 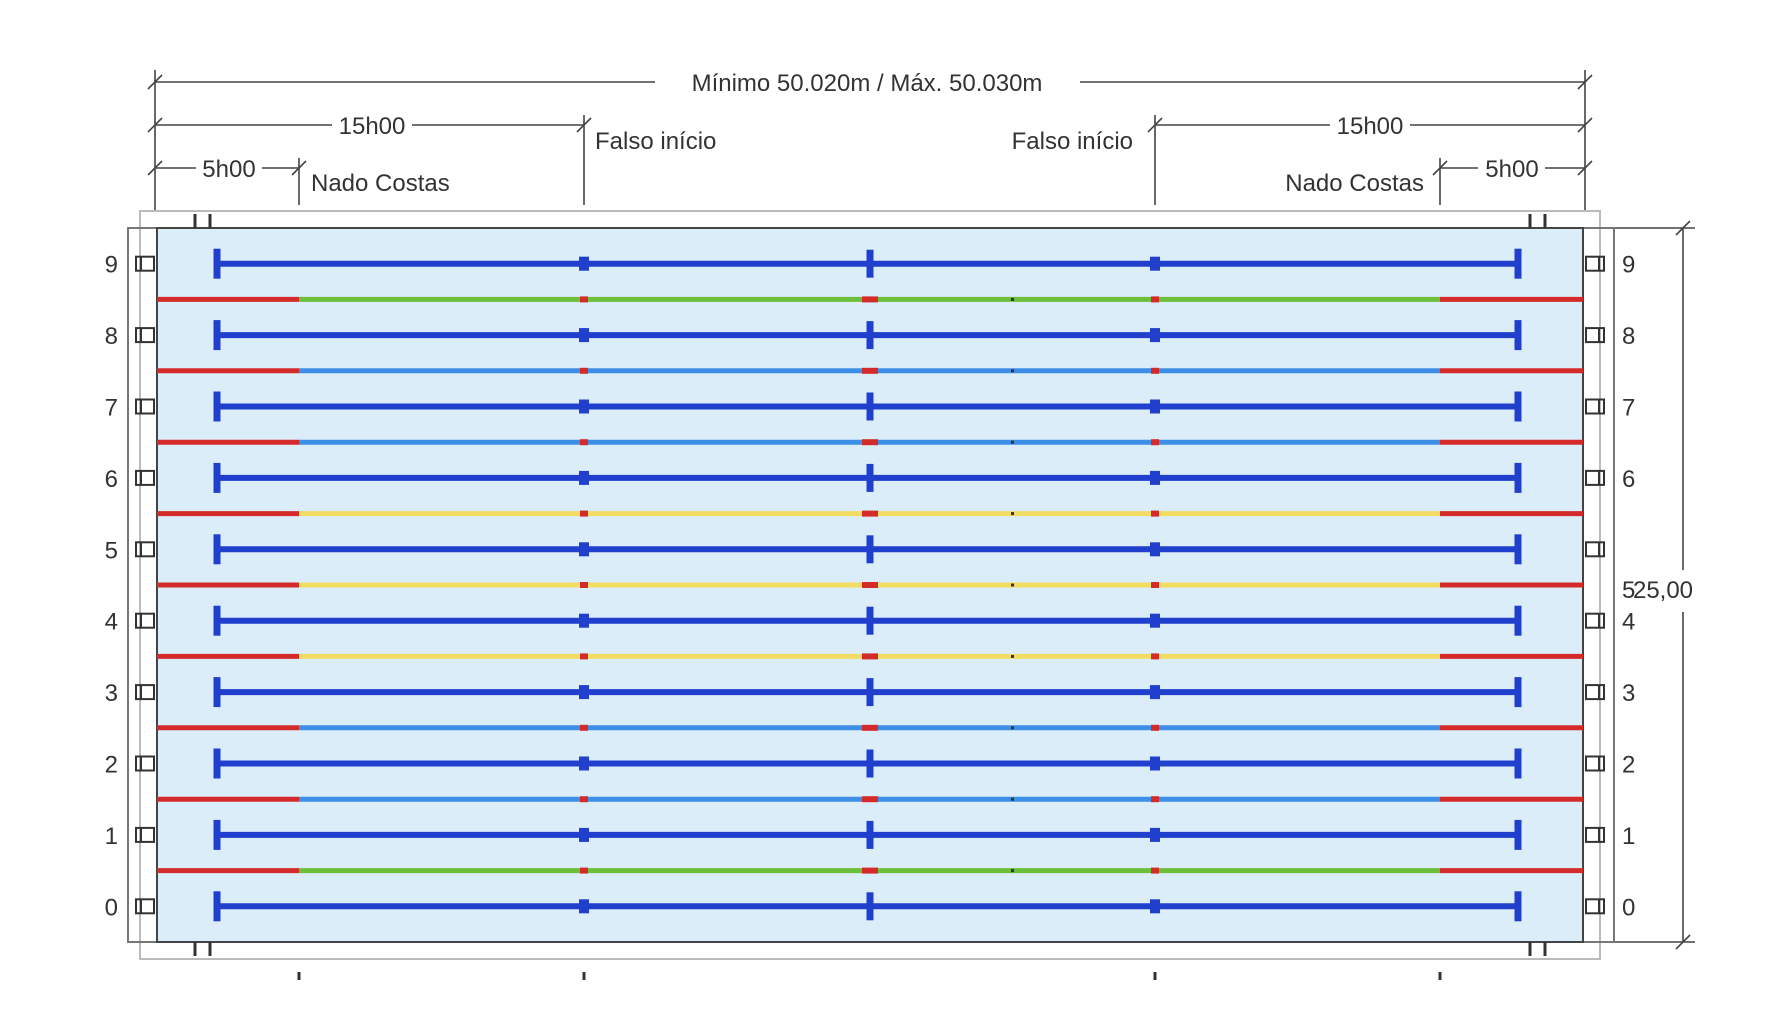 I want to click on lane-number-left: 2, so click(x=111, y=765).